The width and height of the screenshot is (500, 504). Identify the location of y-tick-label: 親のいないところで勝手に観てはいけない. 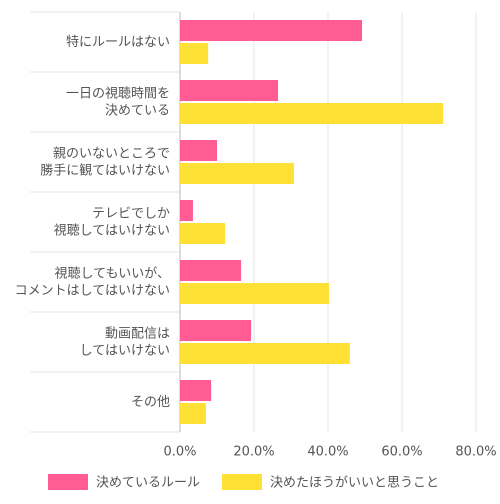
(105, 162).